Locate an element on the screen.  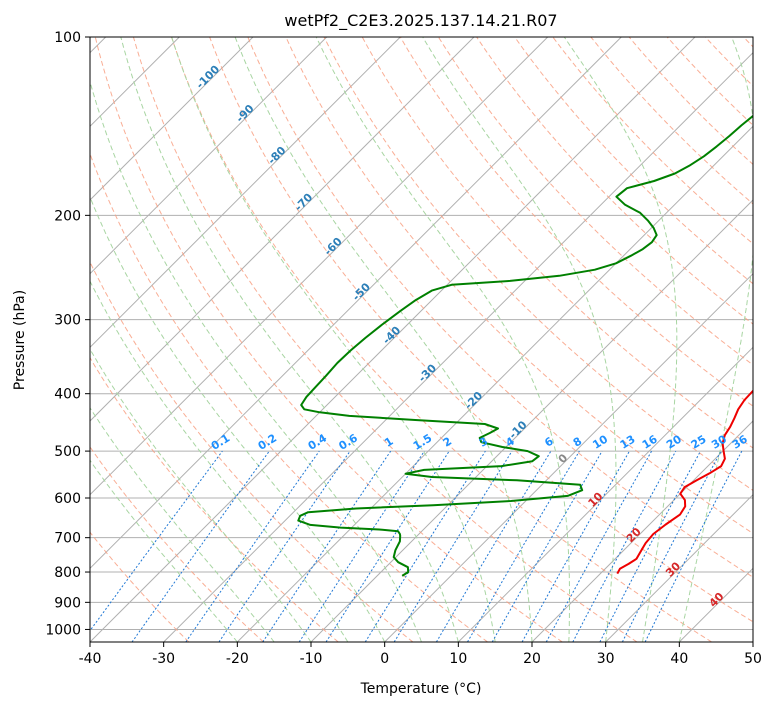
y-tick-label: 100 is located at coordinates (67, 38).